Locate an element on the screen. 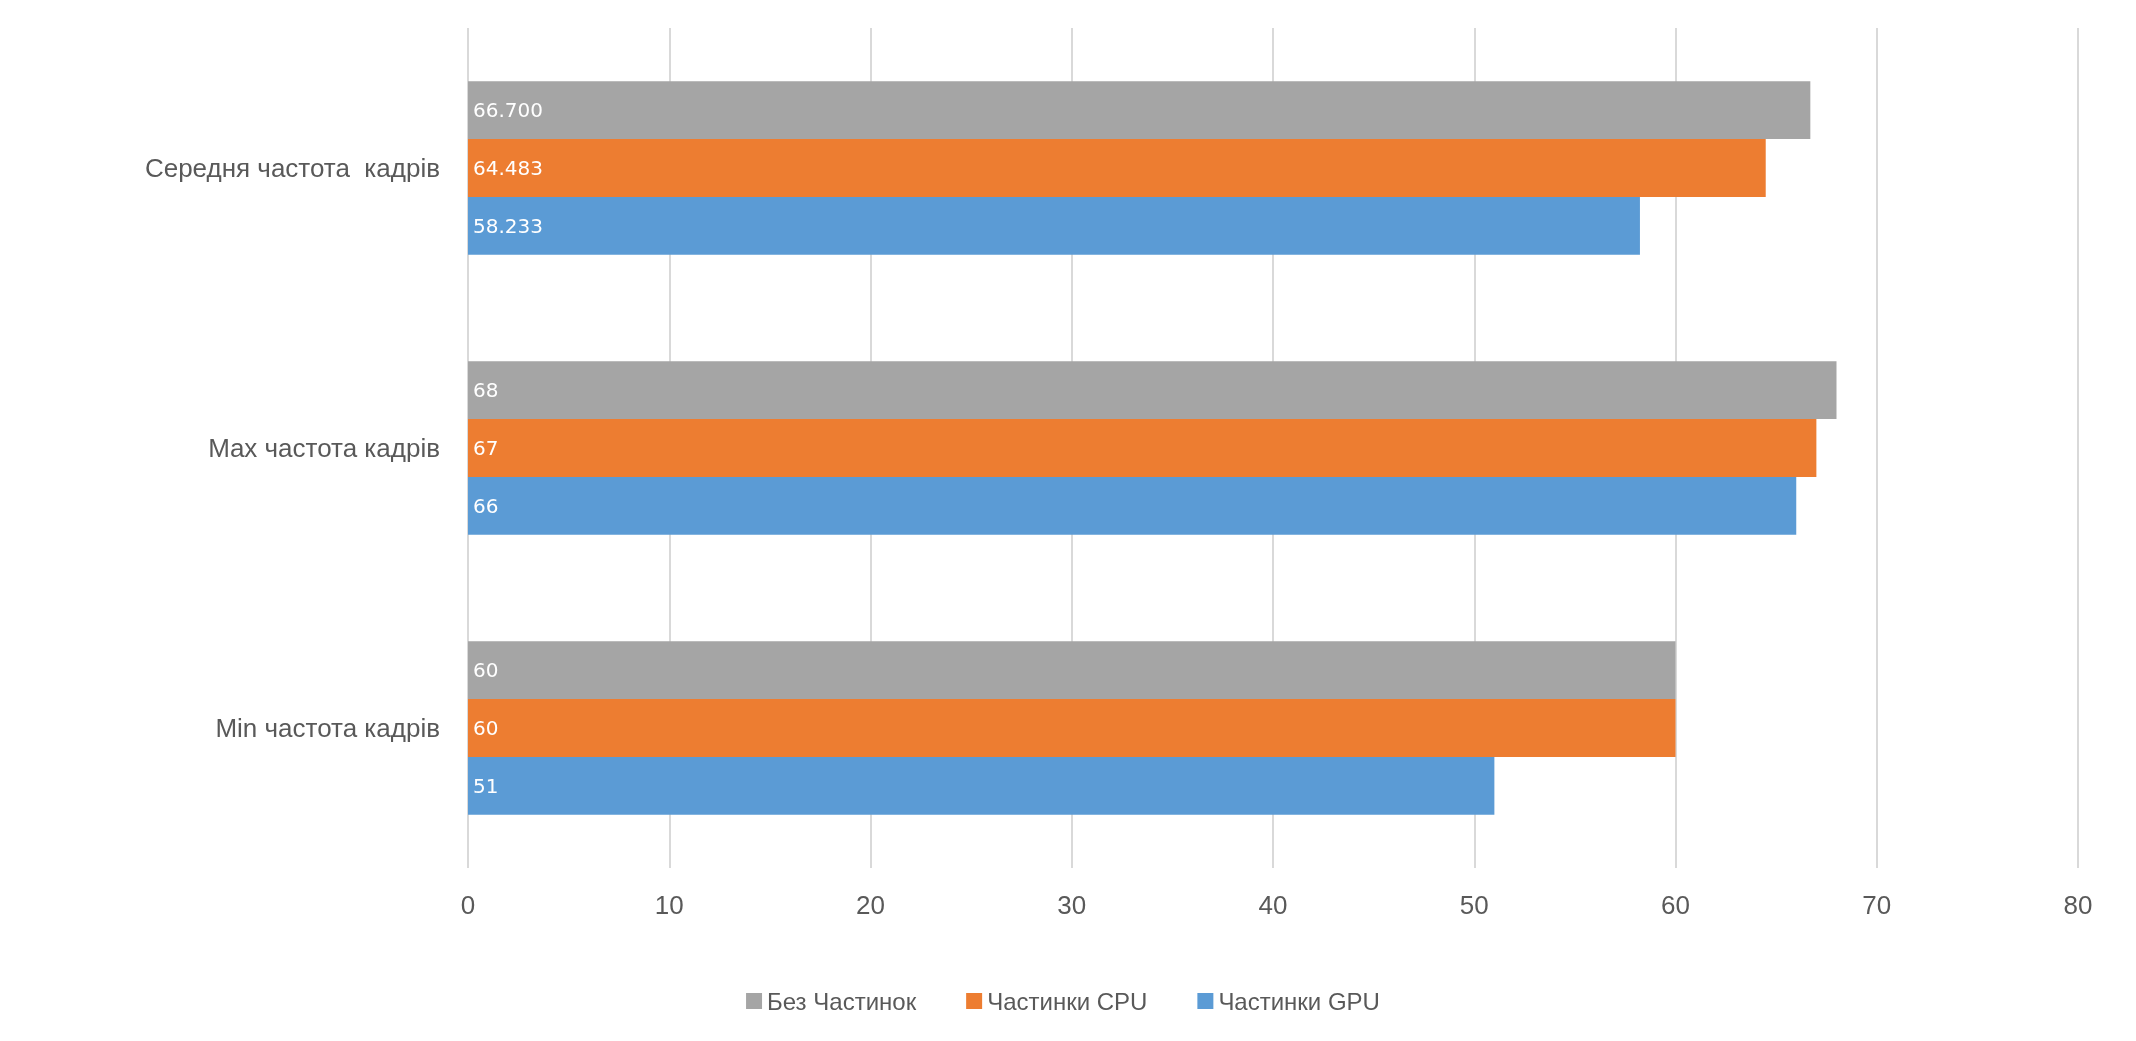  y-tick-label: Max частота кадрів is located at coordinates (324, 448).